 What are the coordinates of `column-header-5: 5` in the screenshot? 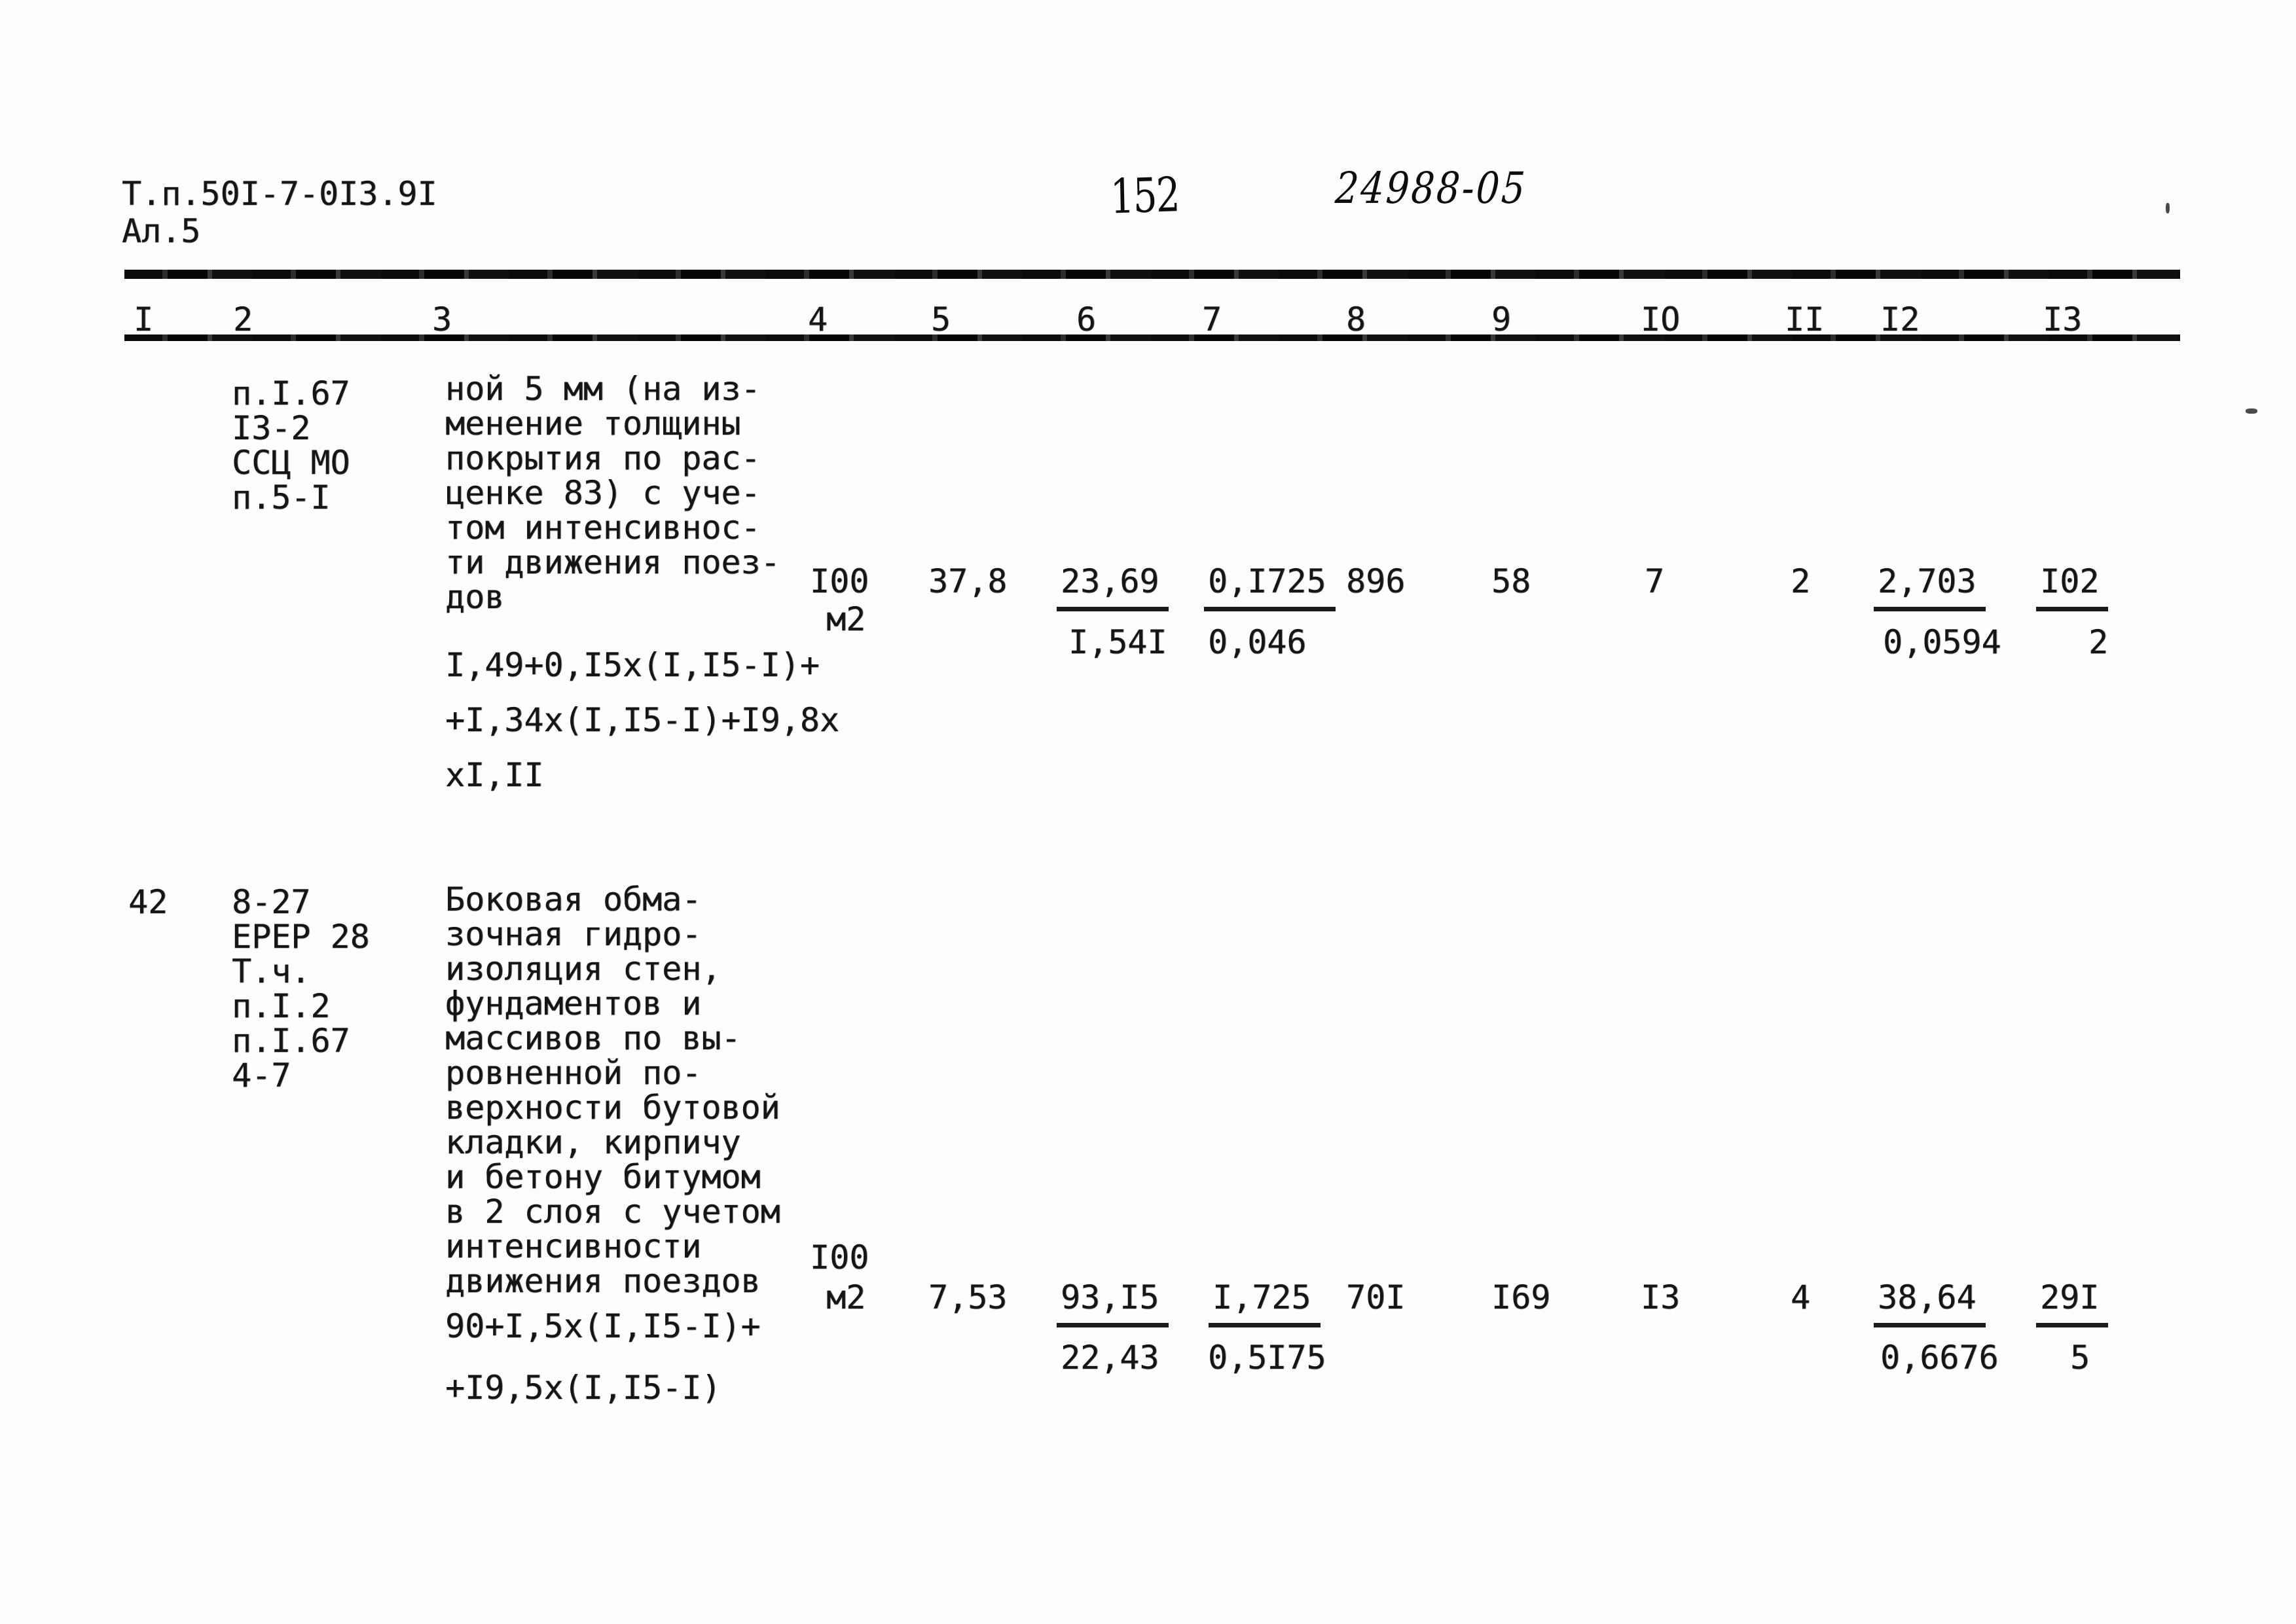 It's located at (941, 319).